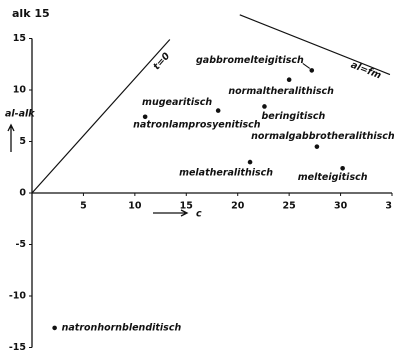  Describe the element at coordinates (17, 347) in the screenshot. I see `y-tick-label: -15` at that location.